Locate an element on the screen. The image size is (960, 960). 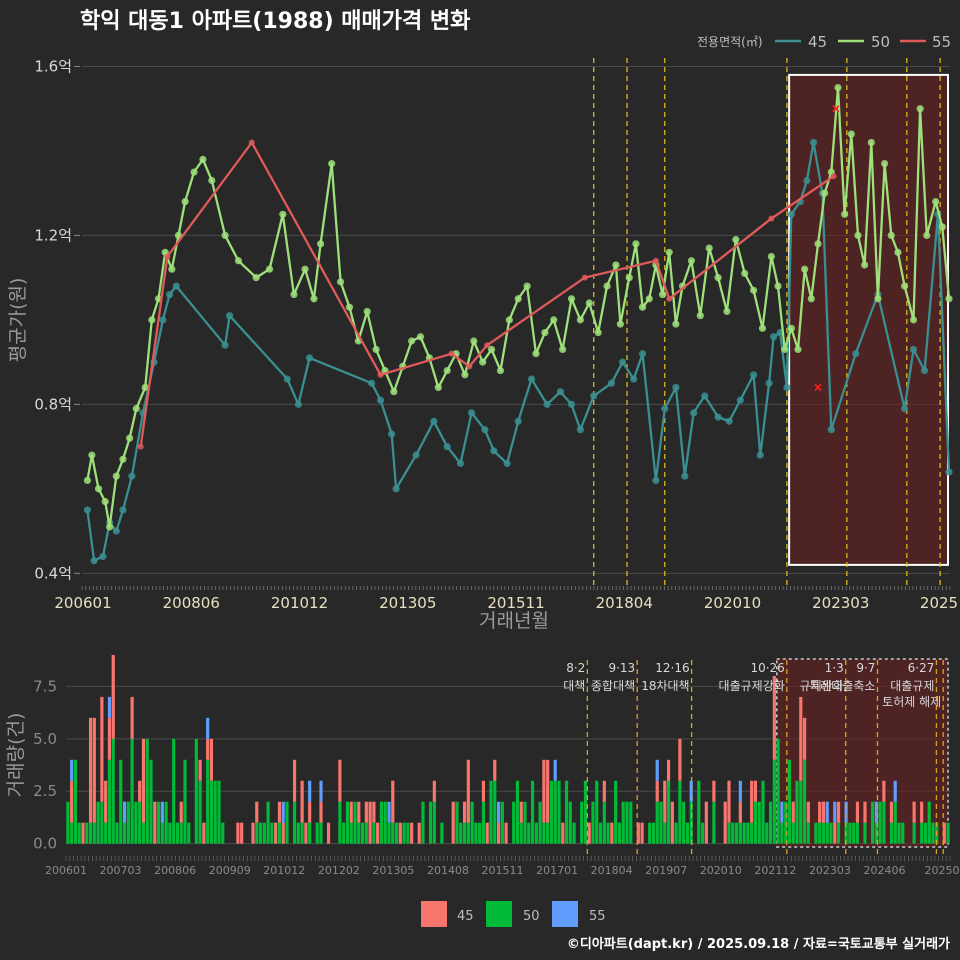
price-x-tick-6: 202010 is located at coordinates (732, 603).